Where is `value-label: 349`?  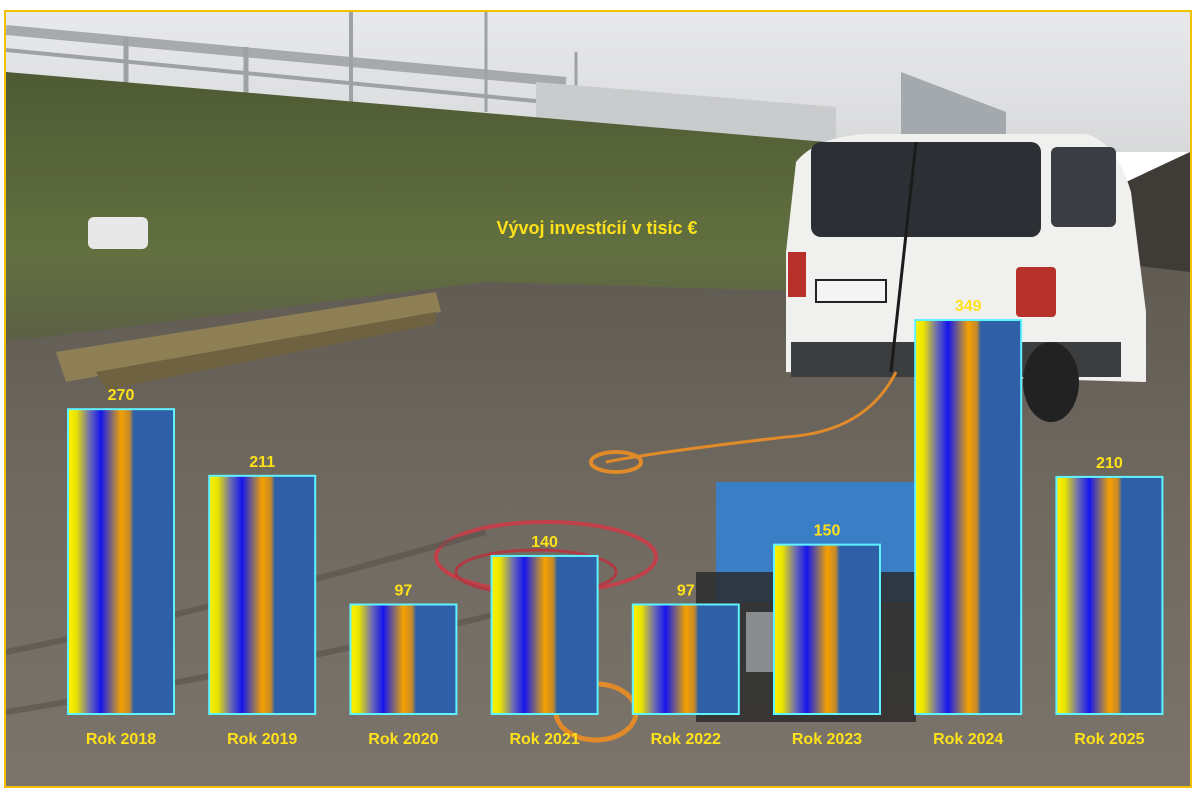
value-label: 349 is located at coordinates (968, 306).